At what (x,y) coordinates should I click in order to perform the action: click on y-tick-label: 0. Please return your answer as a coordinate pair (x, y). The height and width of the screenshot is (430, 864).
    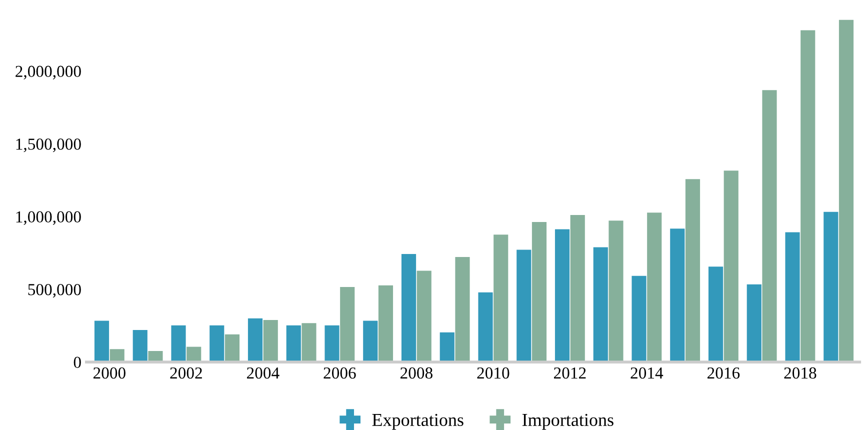
    Looking at the image, I should click on (77, 362).